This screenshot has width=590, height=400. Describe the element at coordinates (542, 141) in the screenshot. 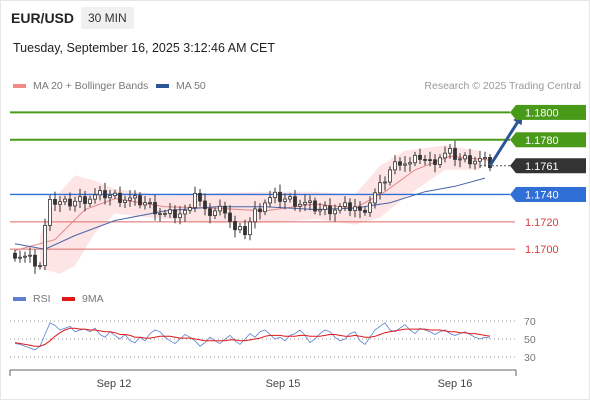

I see `level-label-1.1780: 1.1780` at that location.